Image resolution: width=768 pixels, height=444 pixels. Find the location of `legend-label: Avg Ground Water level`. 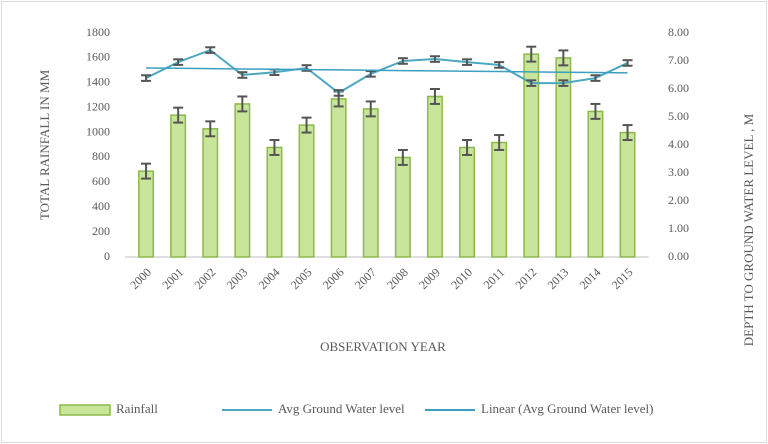

legend-label: Avg Ground Water level is located at coordinates (341, 408).